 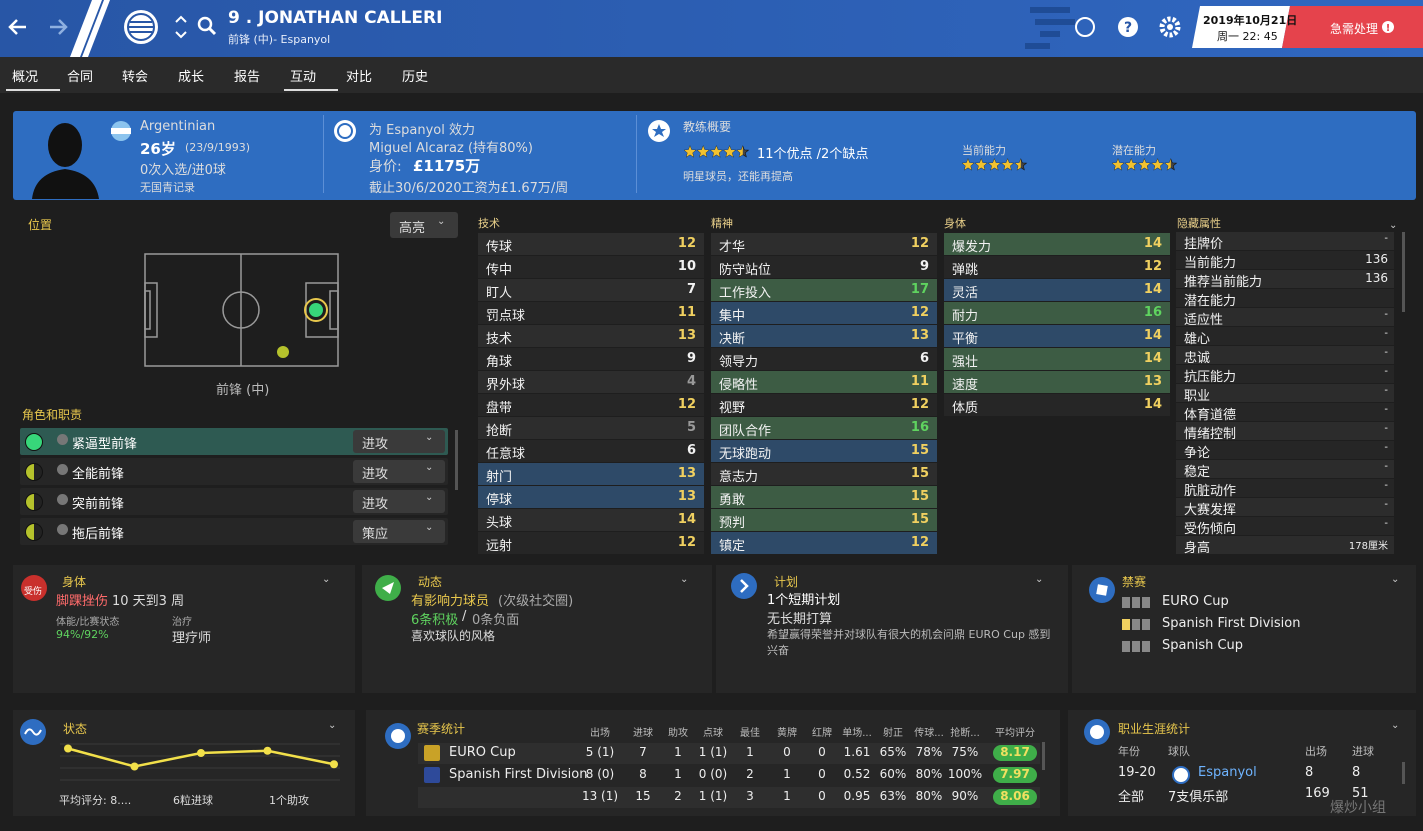 I want to click on season-cell: 3, so click(x=750, y=796).